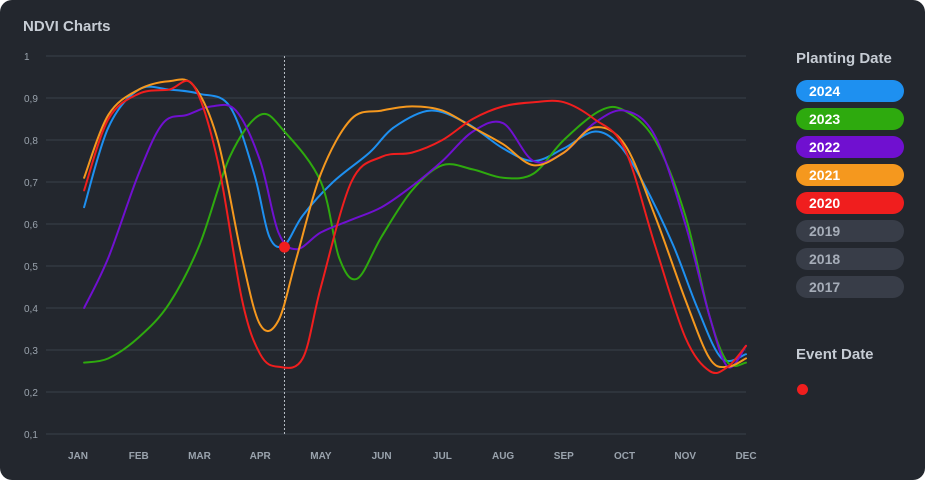 The height and width of the screenshot is (480, 925). What do you see at coordinates (31, 225) in the screenshot?
I see `y-tick-label: 0,6` at bounding box center [31, 225].